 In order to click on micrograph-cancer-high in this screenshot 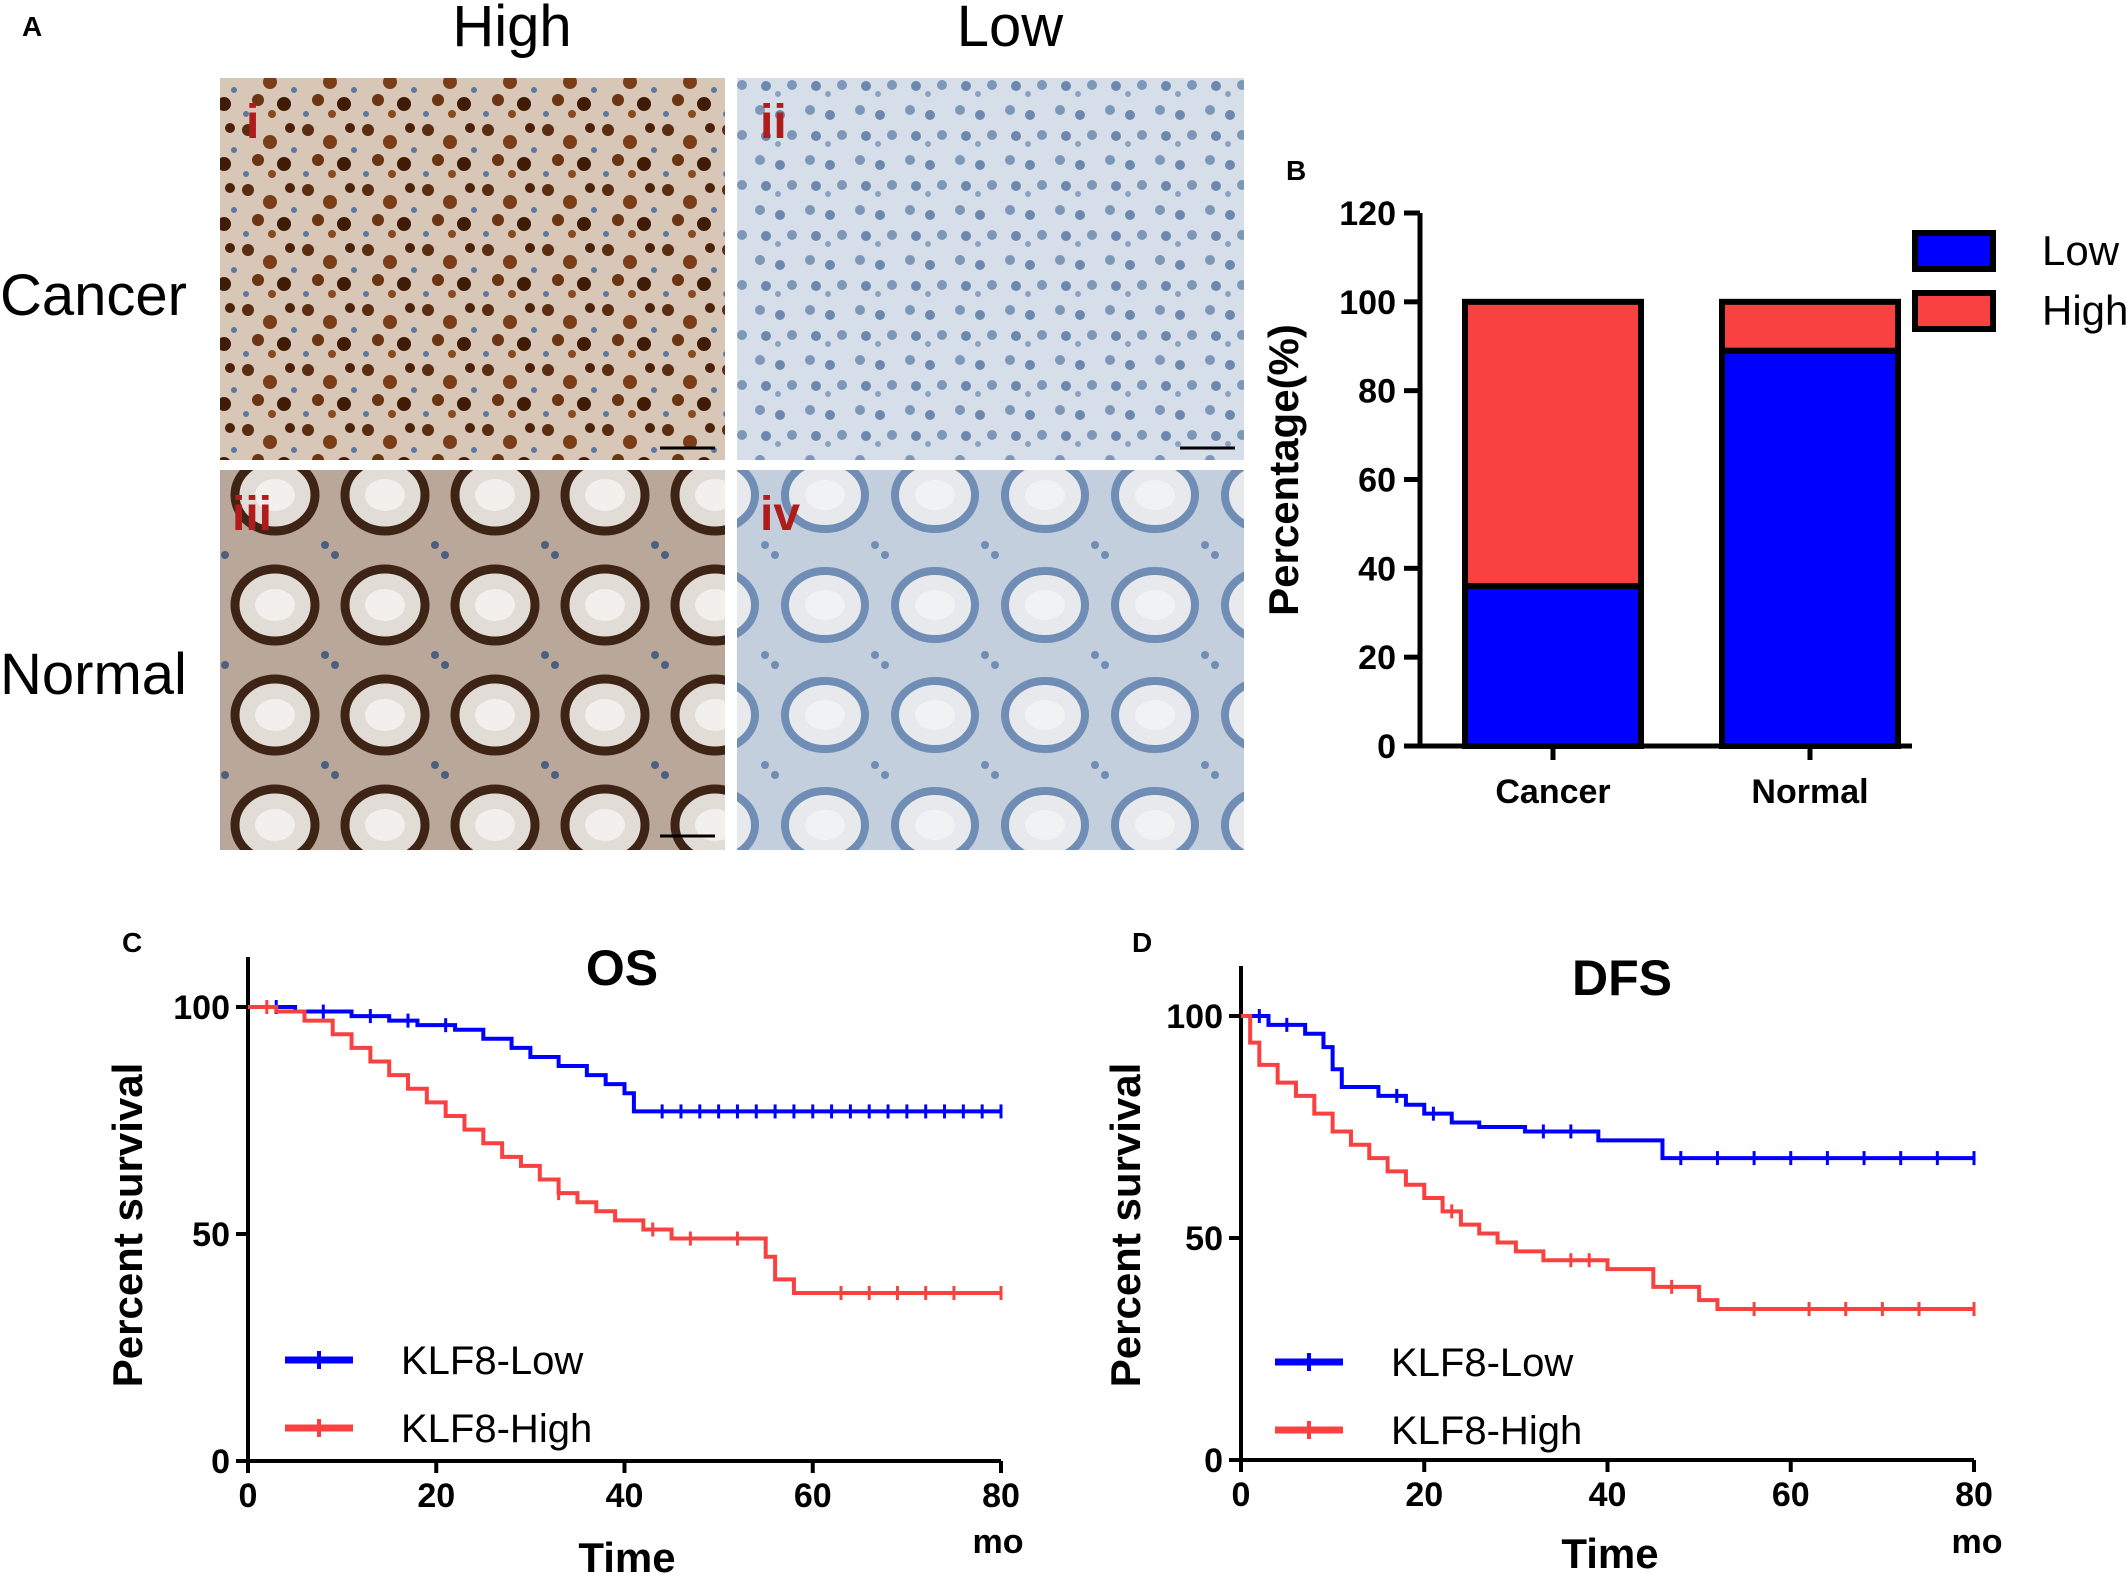, I will do `click(472, 269)`.